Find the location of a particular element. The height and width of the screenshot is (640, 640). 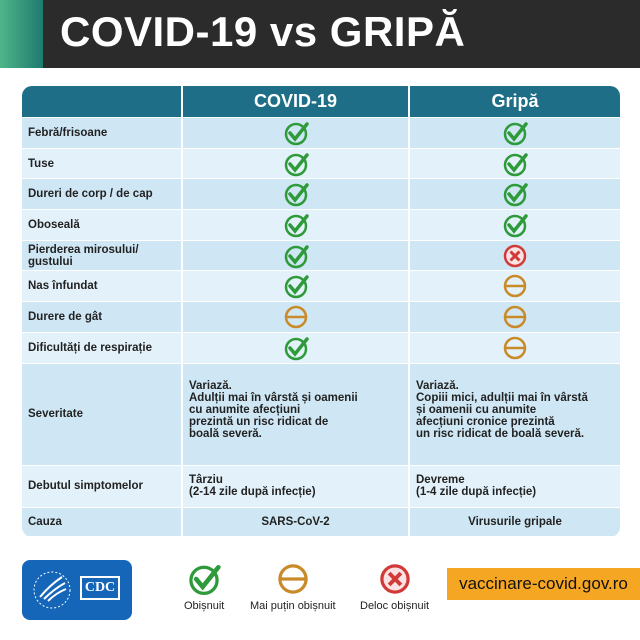

page-title: COVID-19 vs GRIPĂ is located at coordinates (263, 31).